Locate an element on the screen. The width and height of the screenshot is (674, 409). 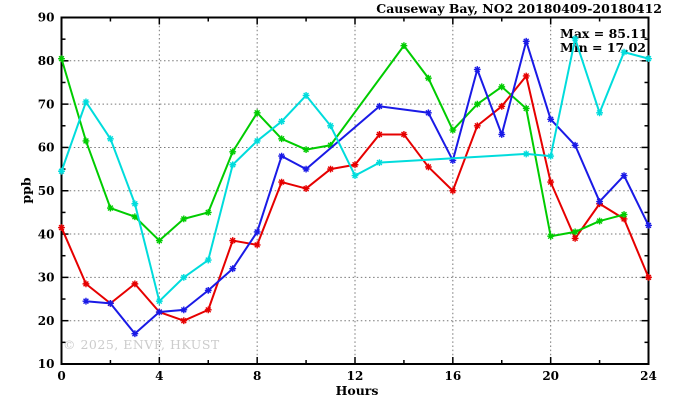
svg-text: 30 is located at coordinates (46, 278).